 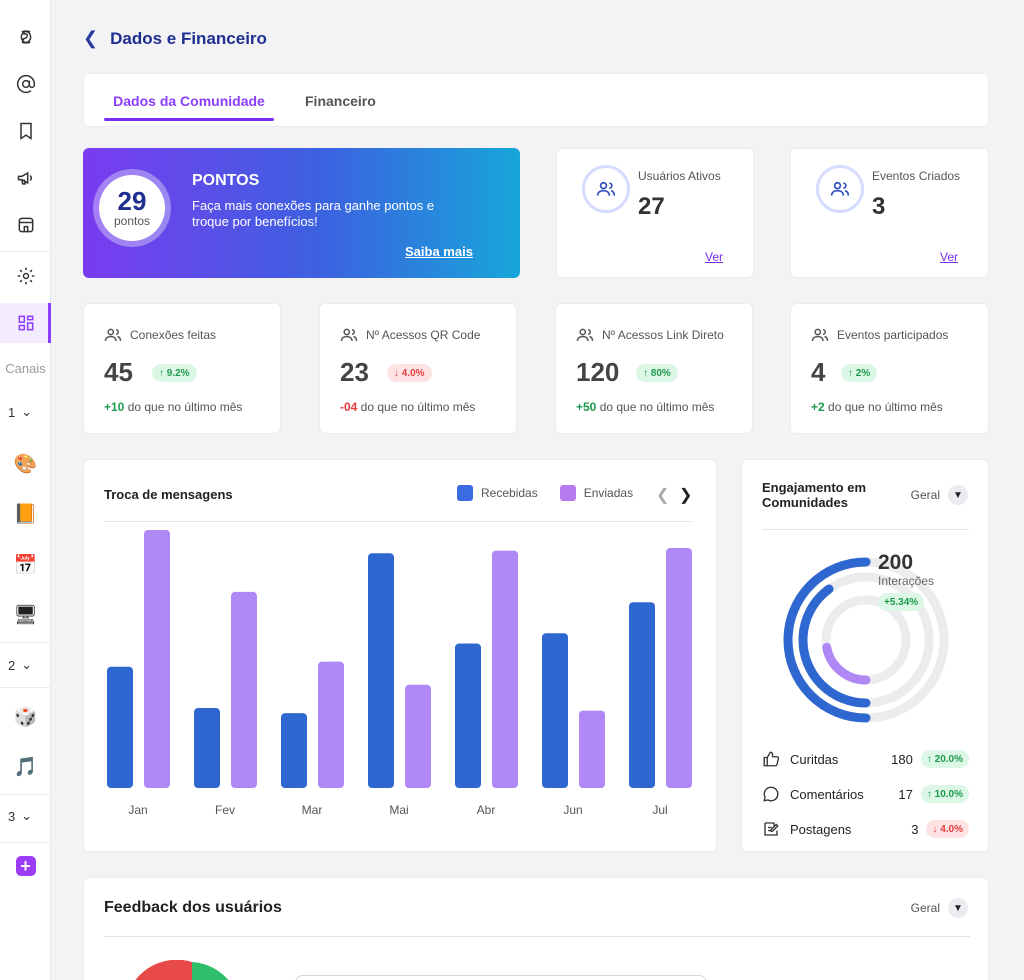 What do you see at coordinates (651, 206) in the screenshot?
I see `stat-value: 27` at bounding box center [651, 206].